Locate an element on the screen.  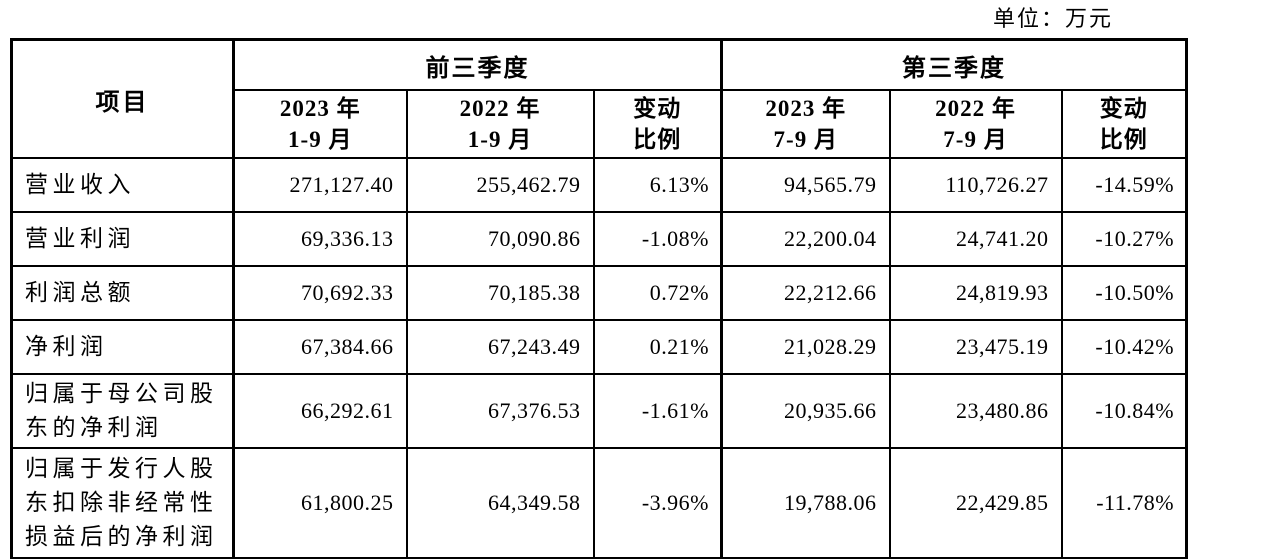
value-cell: 64,349.58 is located at coordinates (500, 503).